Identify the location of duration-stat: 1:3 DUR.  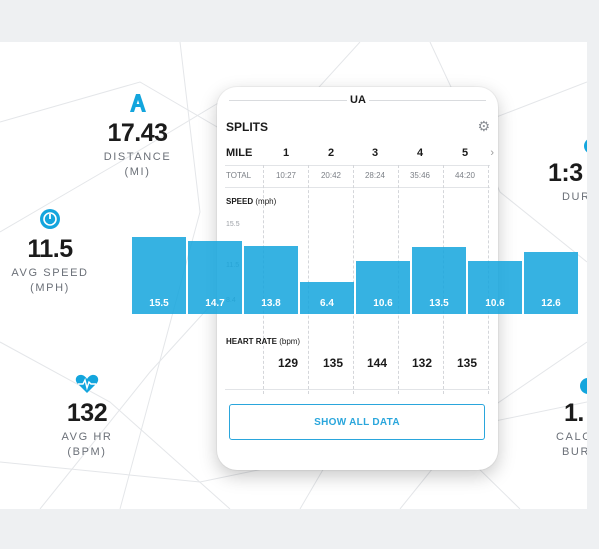
(567, 171).